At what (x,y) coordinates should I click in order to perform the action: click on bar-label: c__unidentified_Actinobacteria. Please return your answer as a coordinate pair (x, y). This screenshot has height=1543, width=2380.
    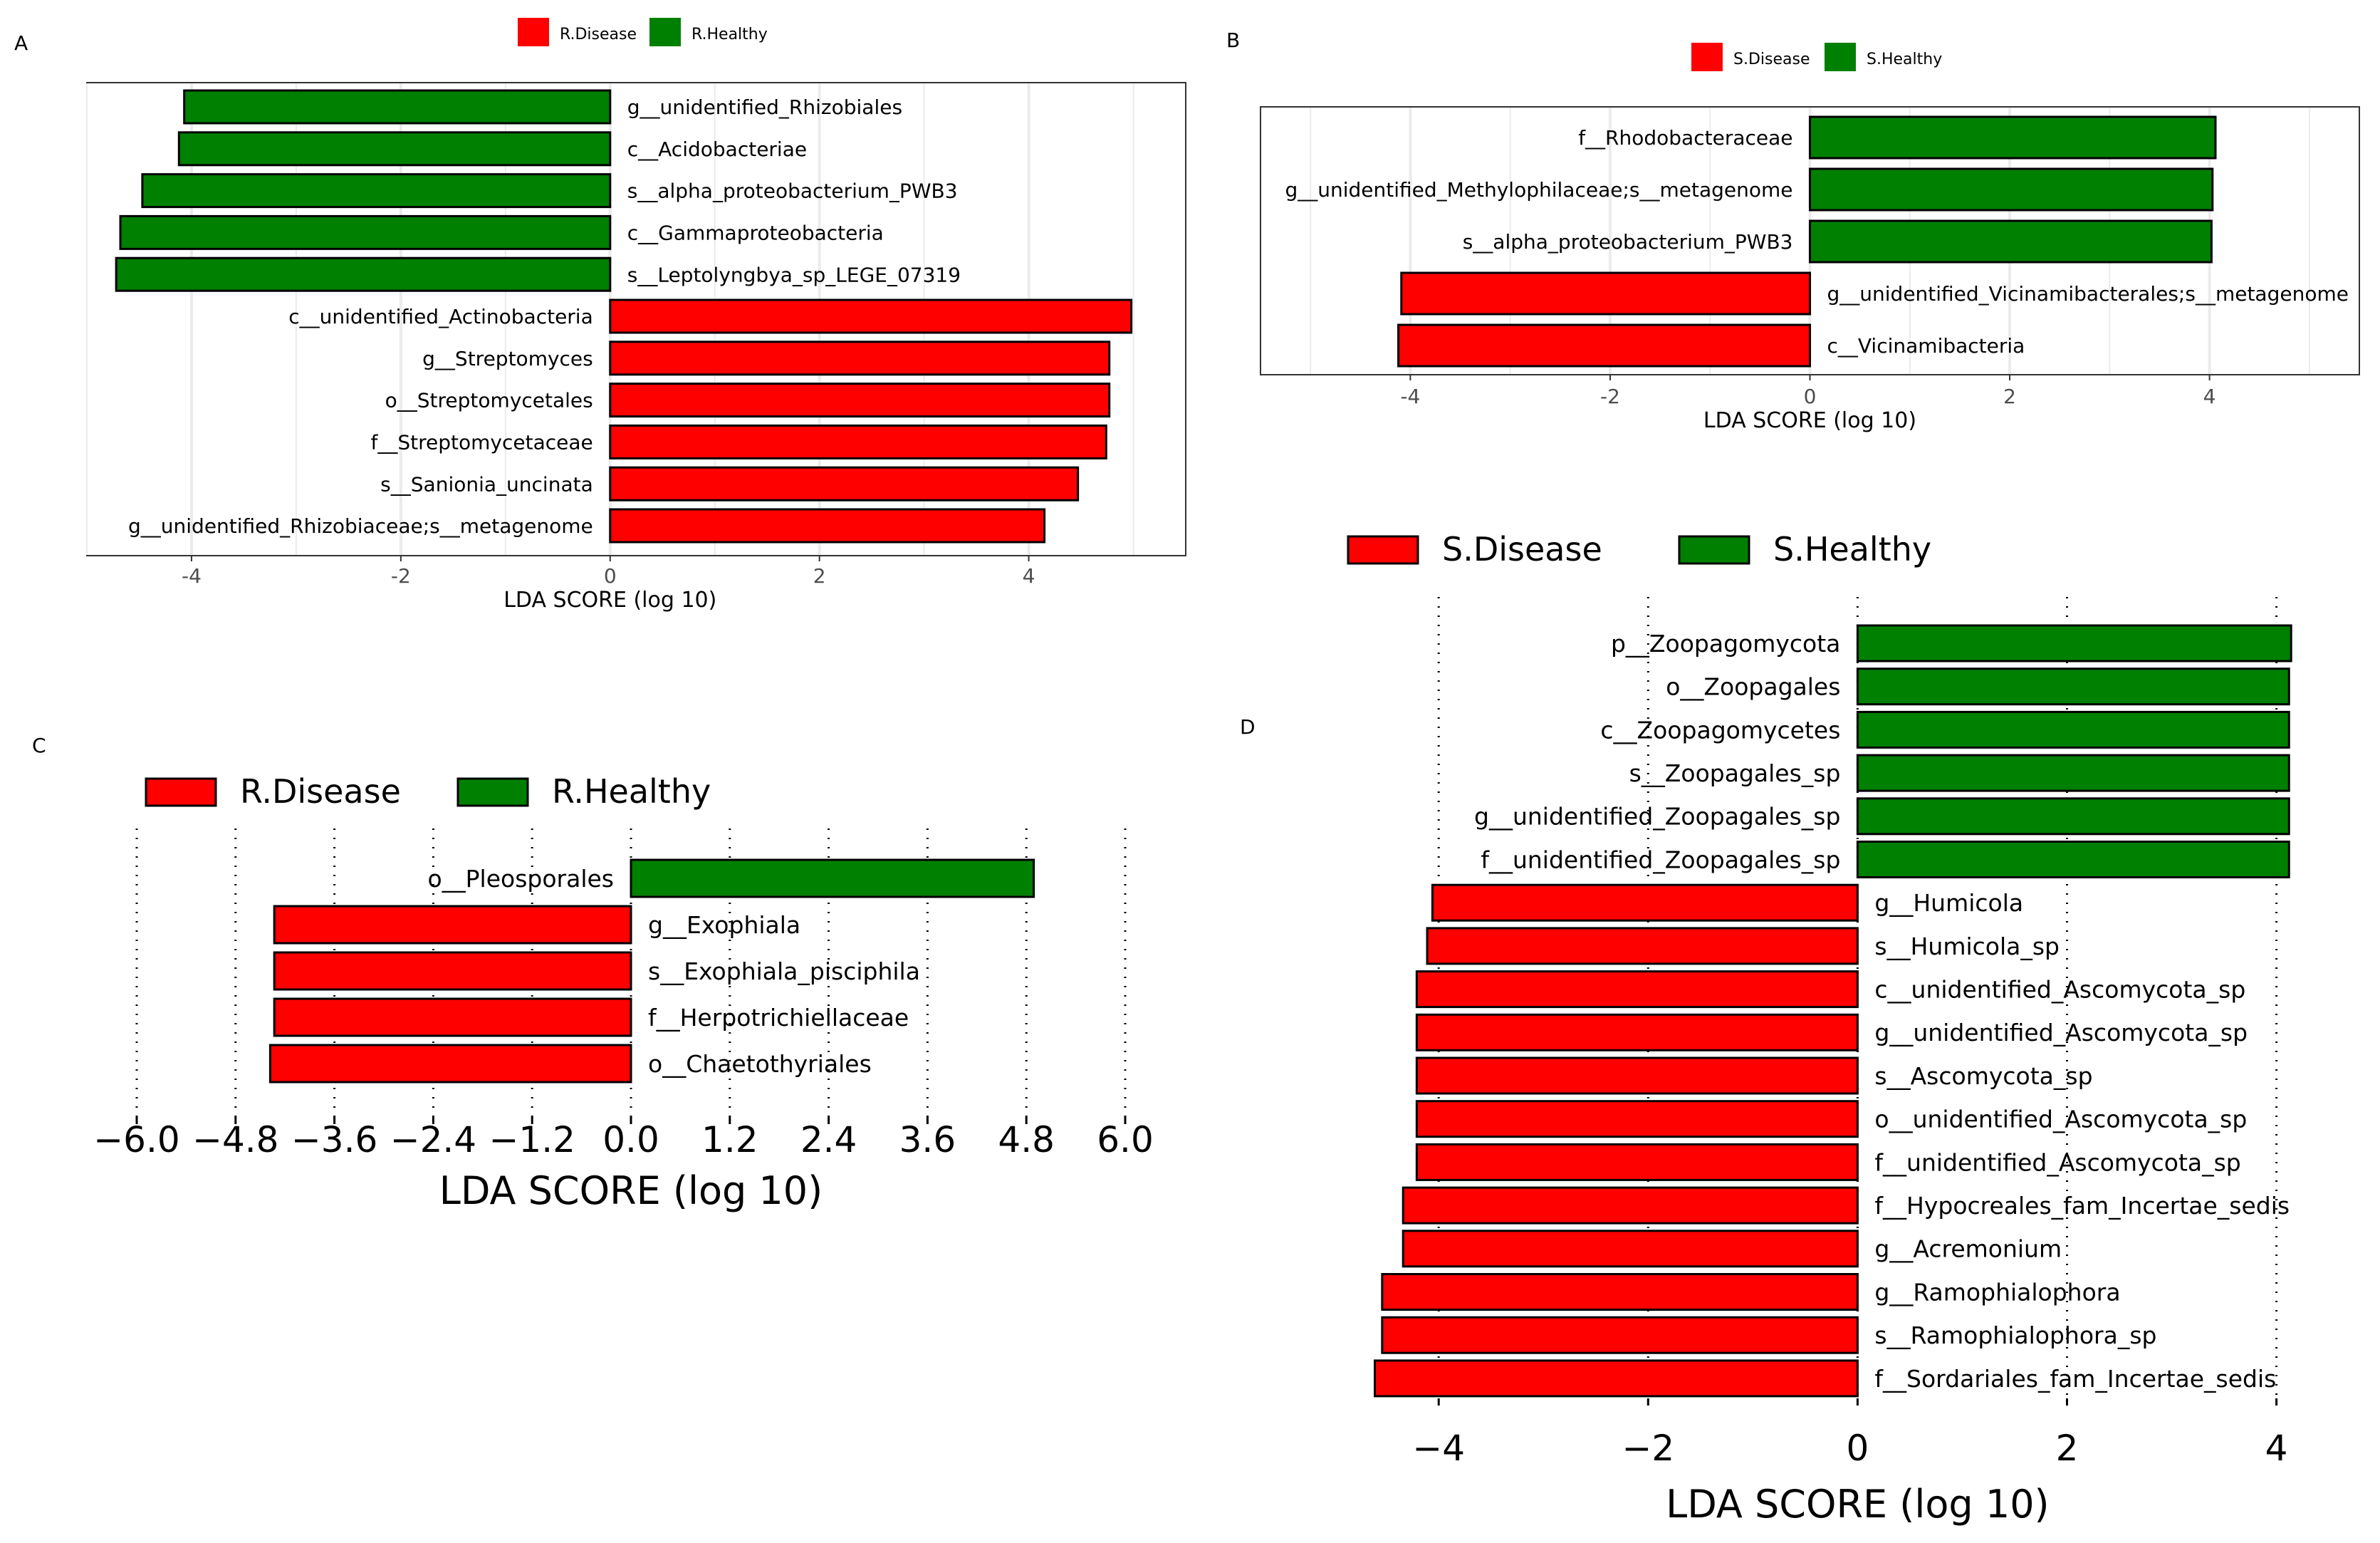
    Looking at the image, I should click on (440, 316).